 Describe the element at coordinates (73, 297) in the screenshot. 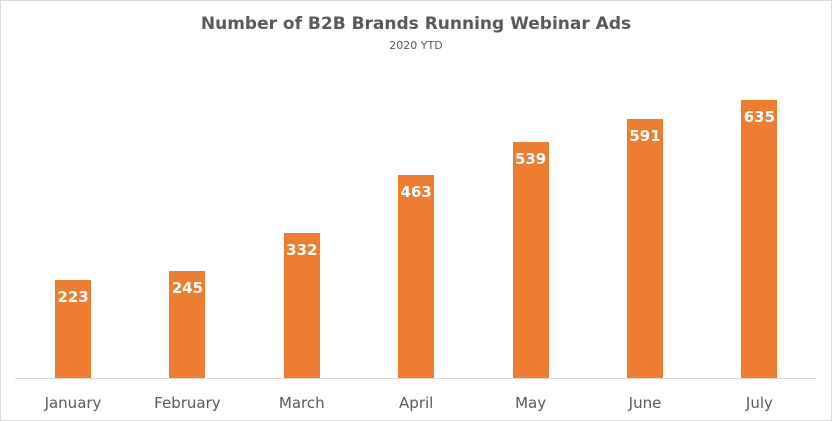

I see `data-label: 223` at that location.